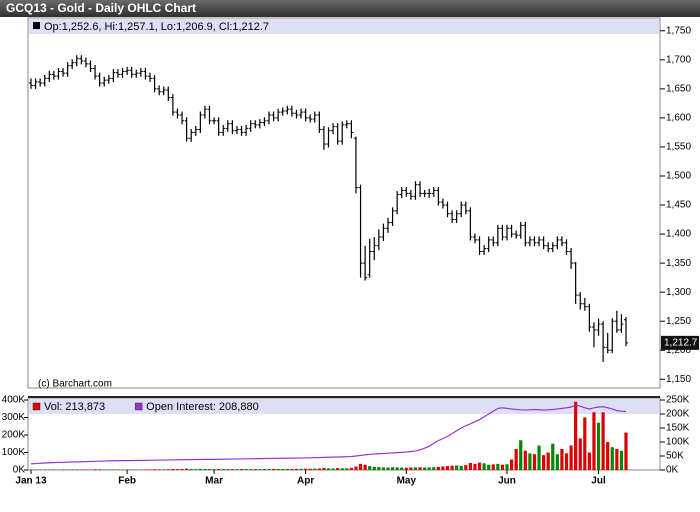 Image resolution: width=700 pixels, height=512 pixels. Describe the element at coordinates (678, 234) in the screenshot. I see `y-tick-label: 1,400` at that location.